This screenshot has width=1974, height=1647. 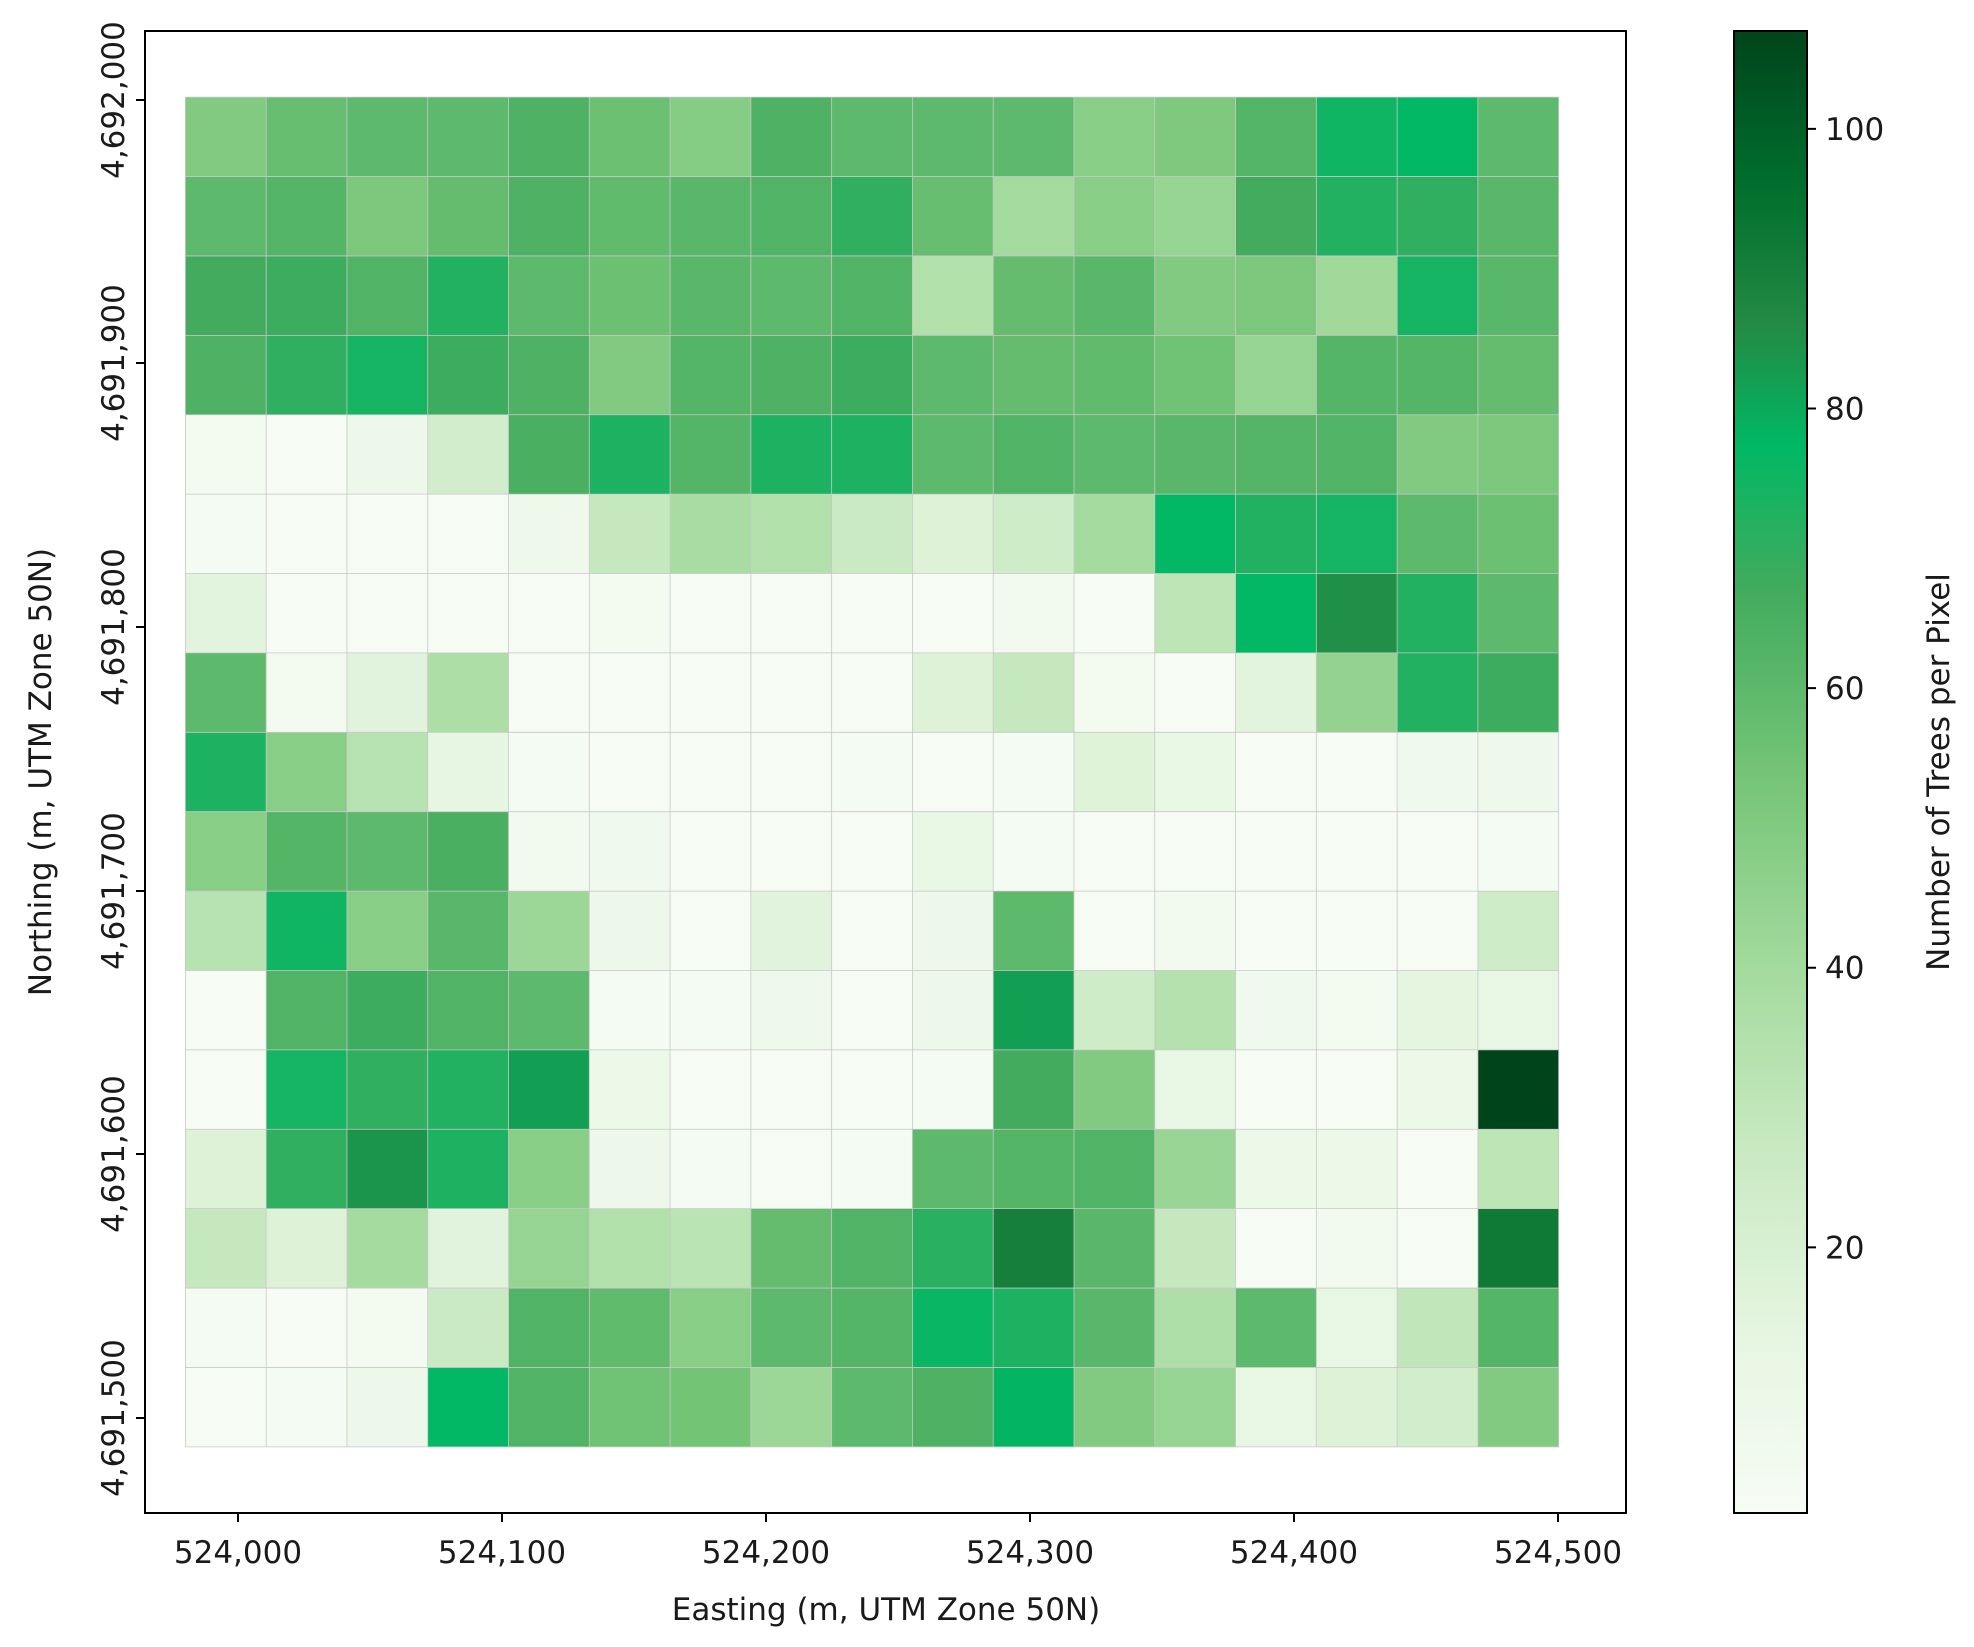 What do you see at coordinates (1845, 772) in the screenshot?
I see `colorbar: 20 40 60 80 100 Number of Trees per Pixel` at bounding box center [1845, 772].